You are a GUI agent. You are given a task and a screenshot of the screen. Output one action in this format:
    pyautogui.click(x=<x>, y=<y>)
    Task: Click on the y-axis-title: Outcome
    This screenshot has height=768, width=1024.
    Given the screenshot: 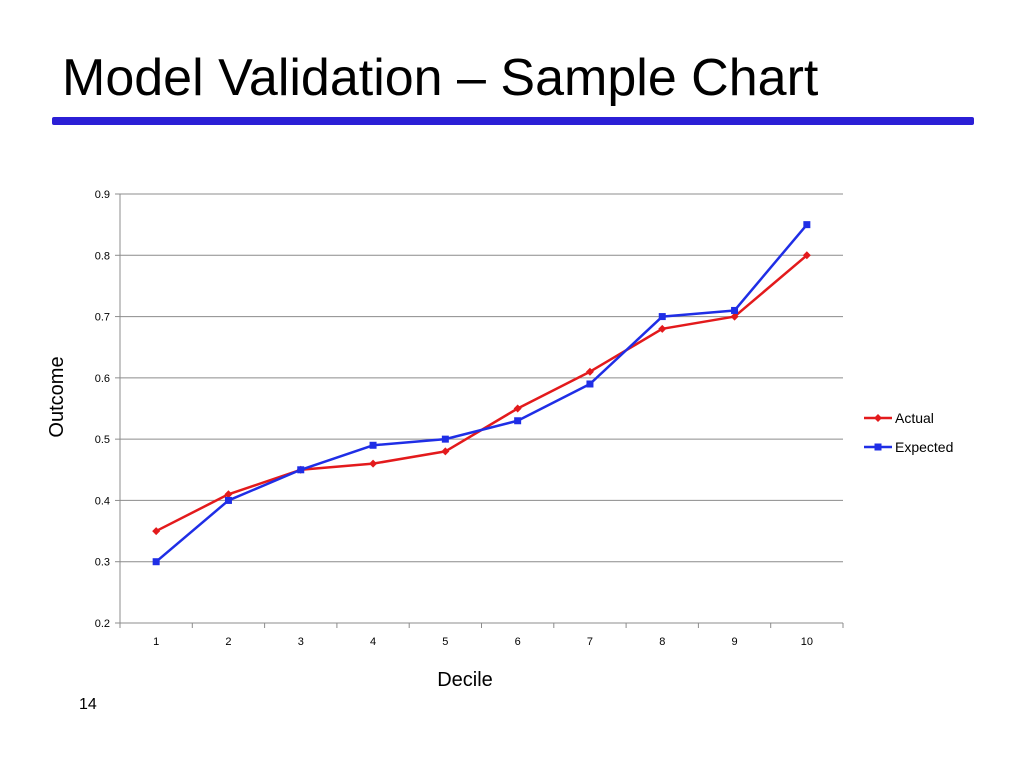 What is the action you would take?
    pyautogui.click(x=57, y=396)
    